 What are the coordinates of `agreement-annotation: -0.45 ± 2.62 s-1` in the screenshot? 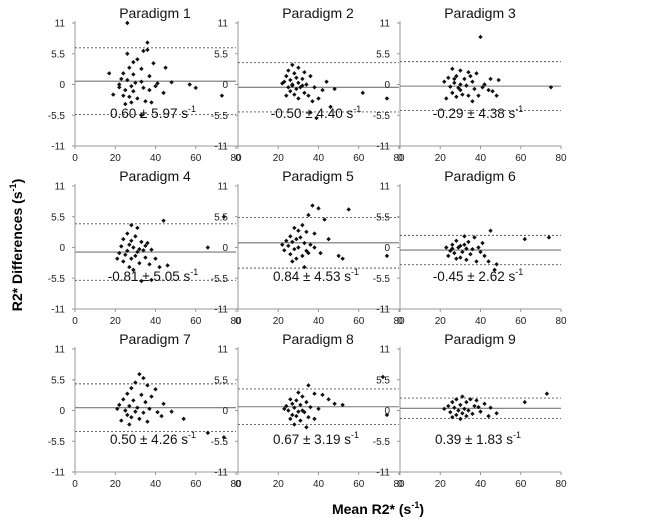 It's located at (478, 275).